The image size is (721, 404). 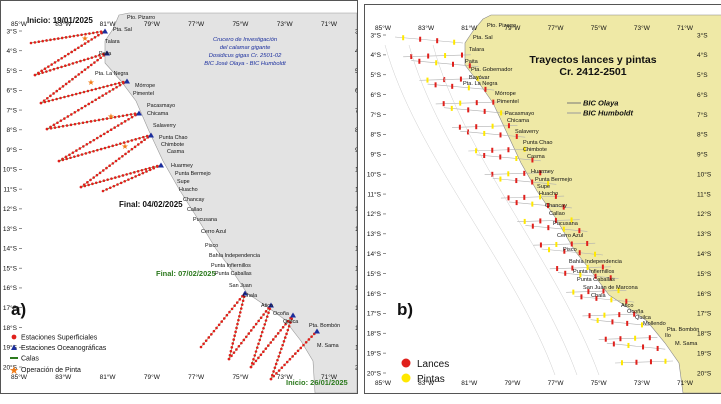 I want to click on x-tick-label: 83°W, so click(x=426, y=383).